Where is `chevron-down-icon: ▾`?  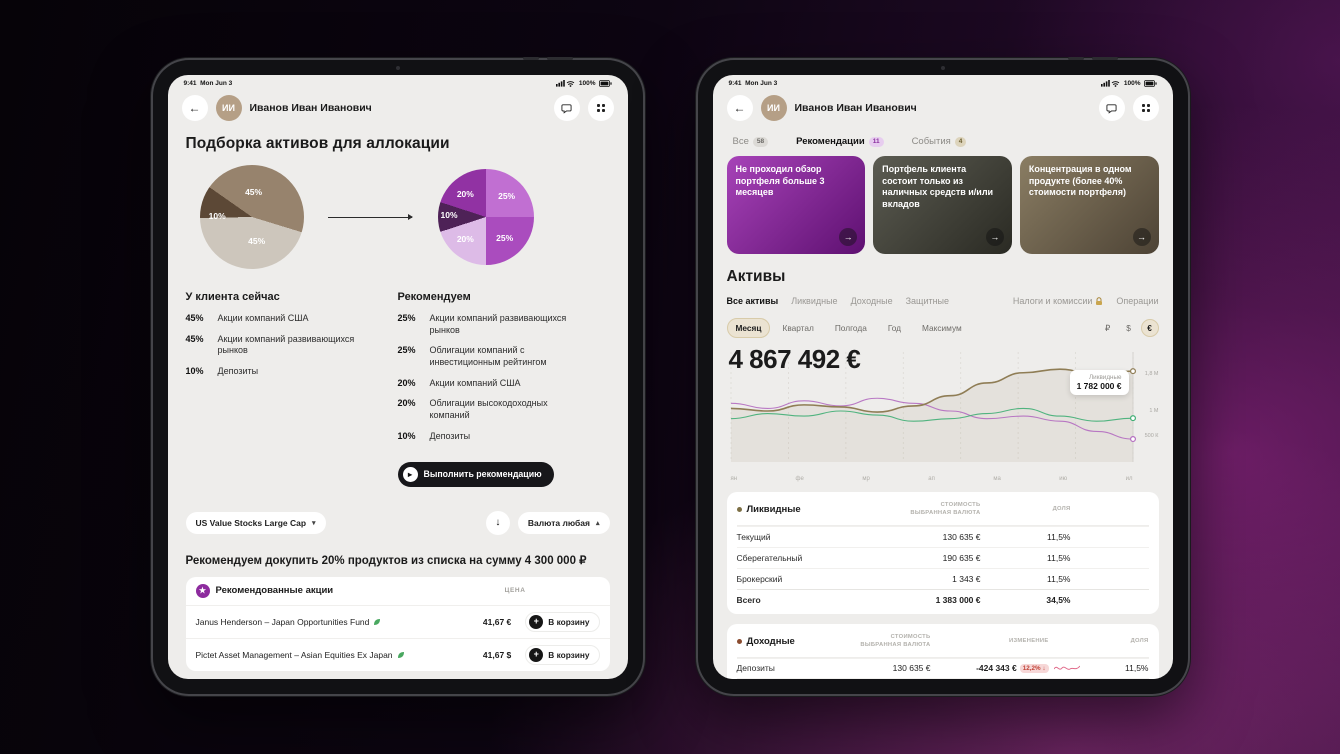
chevron-down-icon: ▾ is located at coordinates (314, 523).